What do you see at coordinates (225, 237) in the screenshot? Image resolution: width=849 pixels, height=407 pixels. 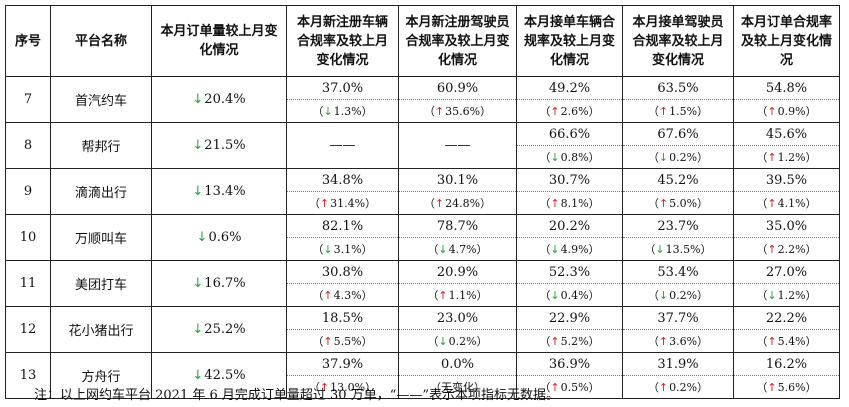 I see `order-change-value: 0.6%` at bounding box center [225, 237].